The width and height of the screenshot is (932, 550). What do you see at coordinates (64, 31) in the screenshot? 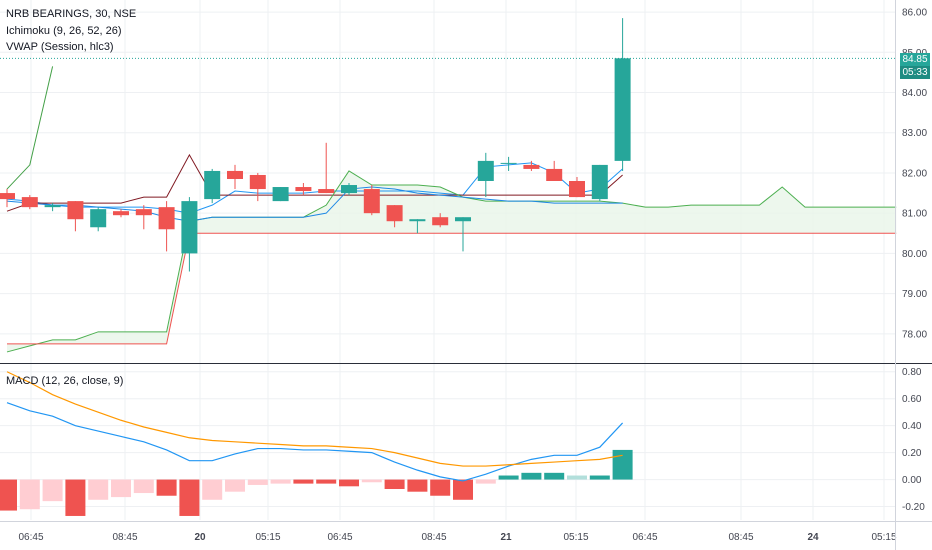
I see `ichimoku-legend: Ichimoku (9, 26, 52, 26)` at bounding box center [64, 31].